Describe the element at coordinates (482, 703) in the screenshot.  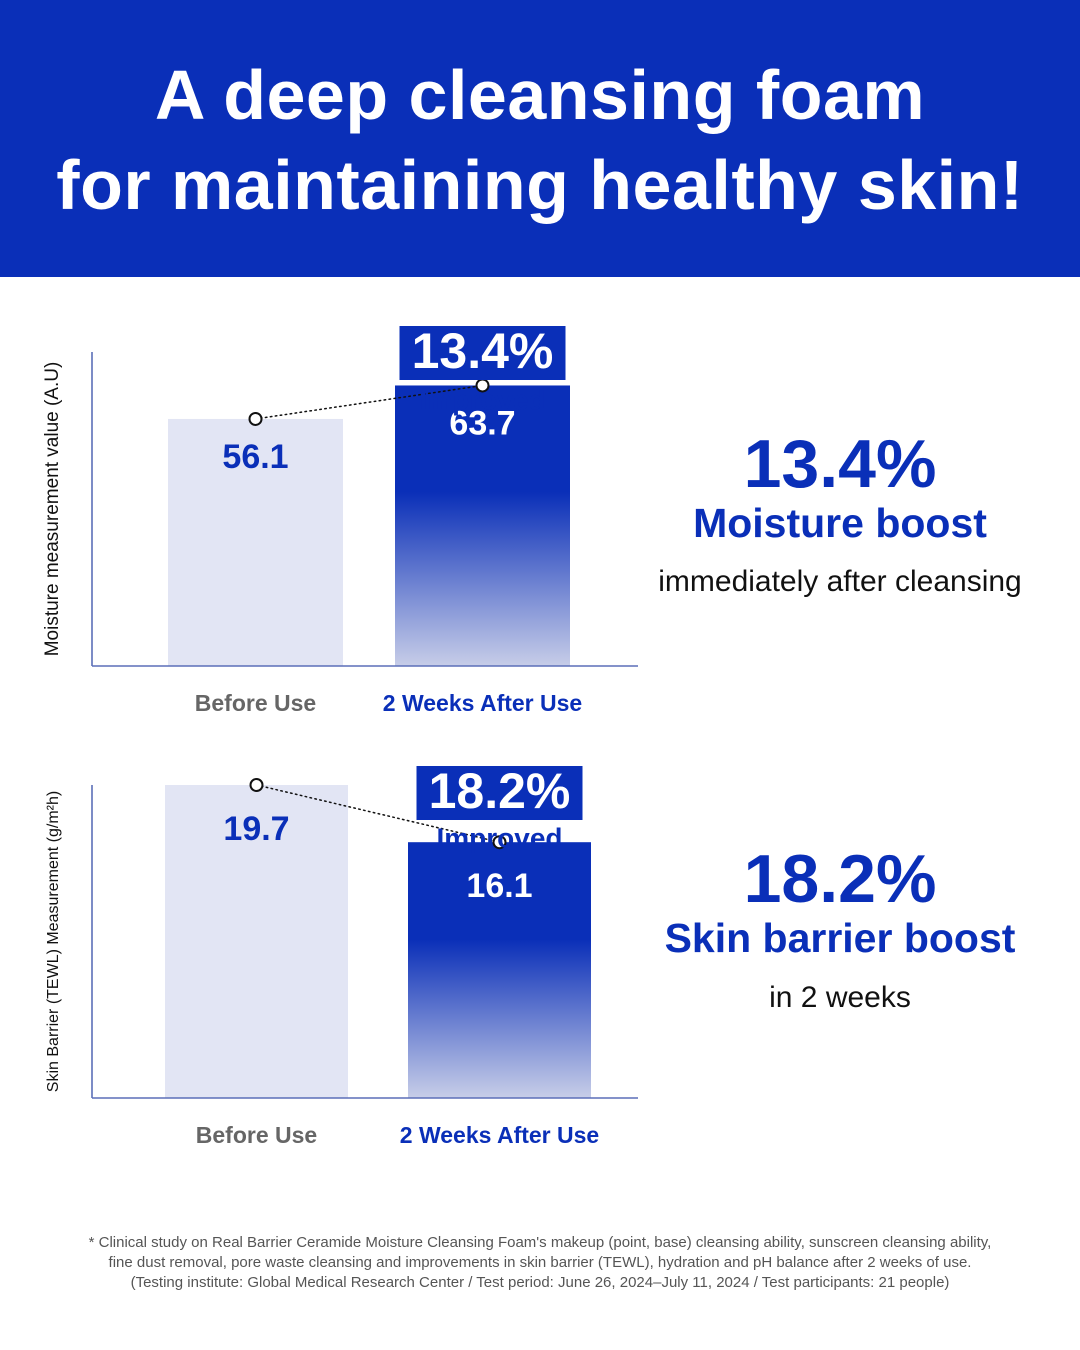
I see `moisture-category-label-2: 2 Weeks After Use` at that location.